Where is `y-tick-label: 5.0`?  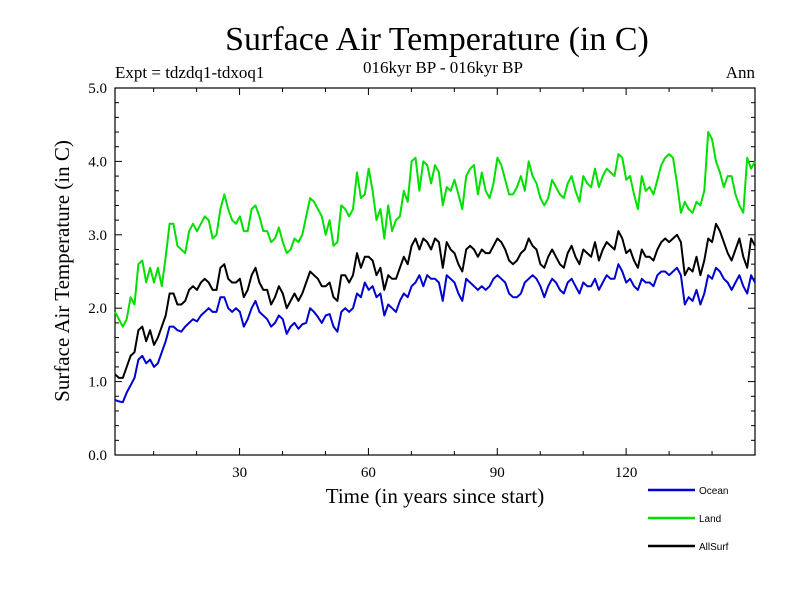
y-tick-label: 5.0 is located at coordinates (97, 89).